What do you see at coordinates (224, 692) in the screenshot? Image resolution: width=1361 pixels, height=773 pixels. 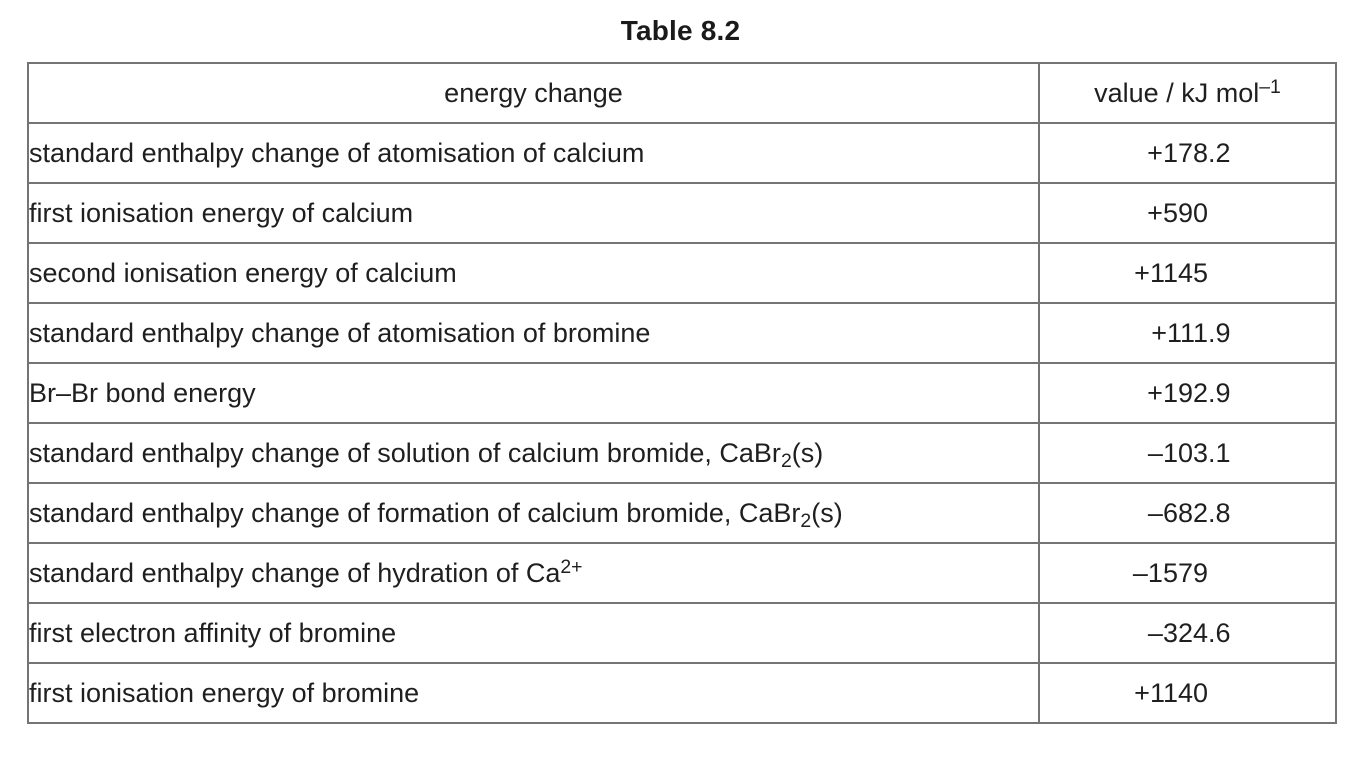 I see `text-segment: first ionisation energy of bromine` at bounding box center [224, 692].